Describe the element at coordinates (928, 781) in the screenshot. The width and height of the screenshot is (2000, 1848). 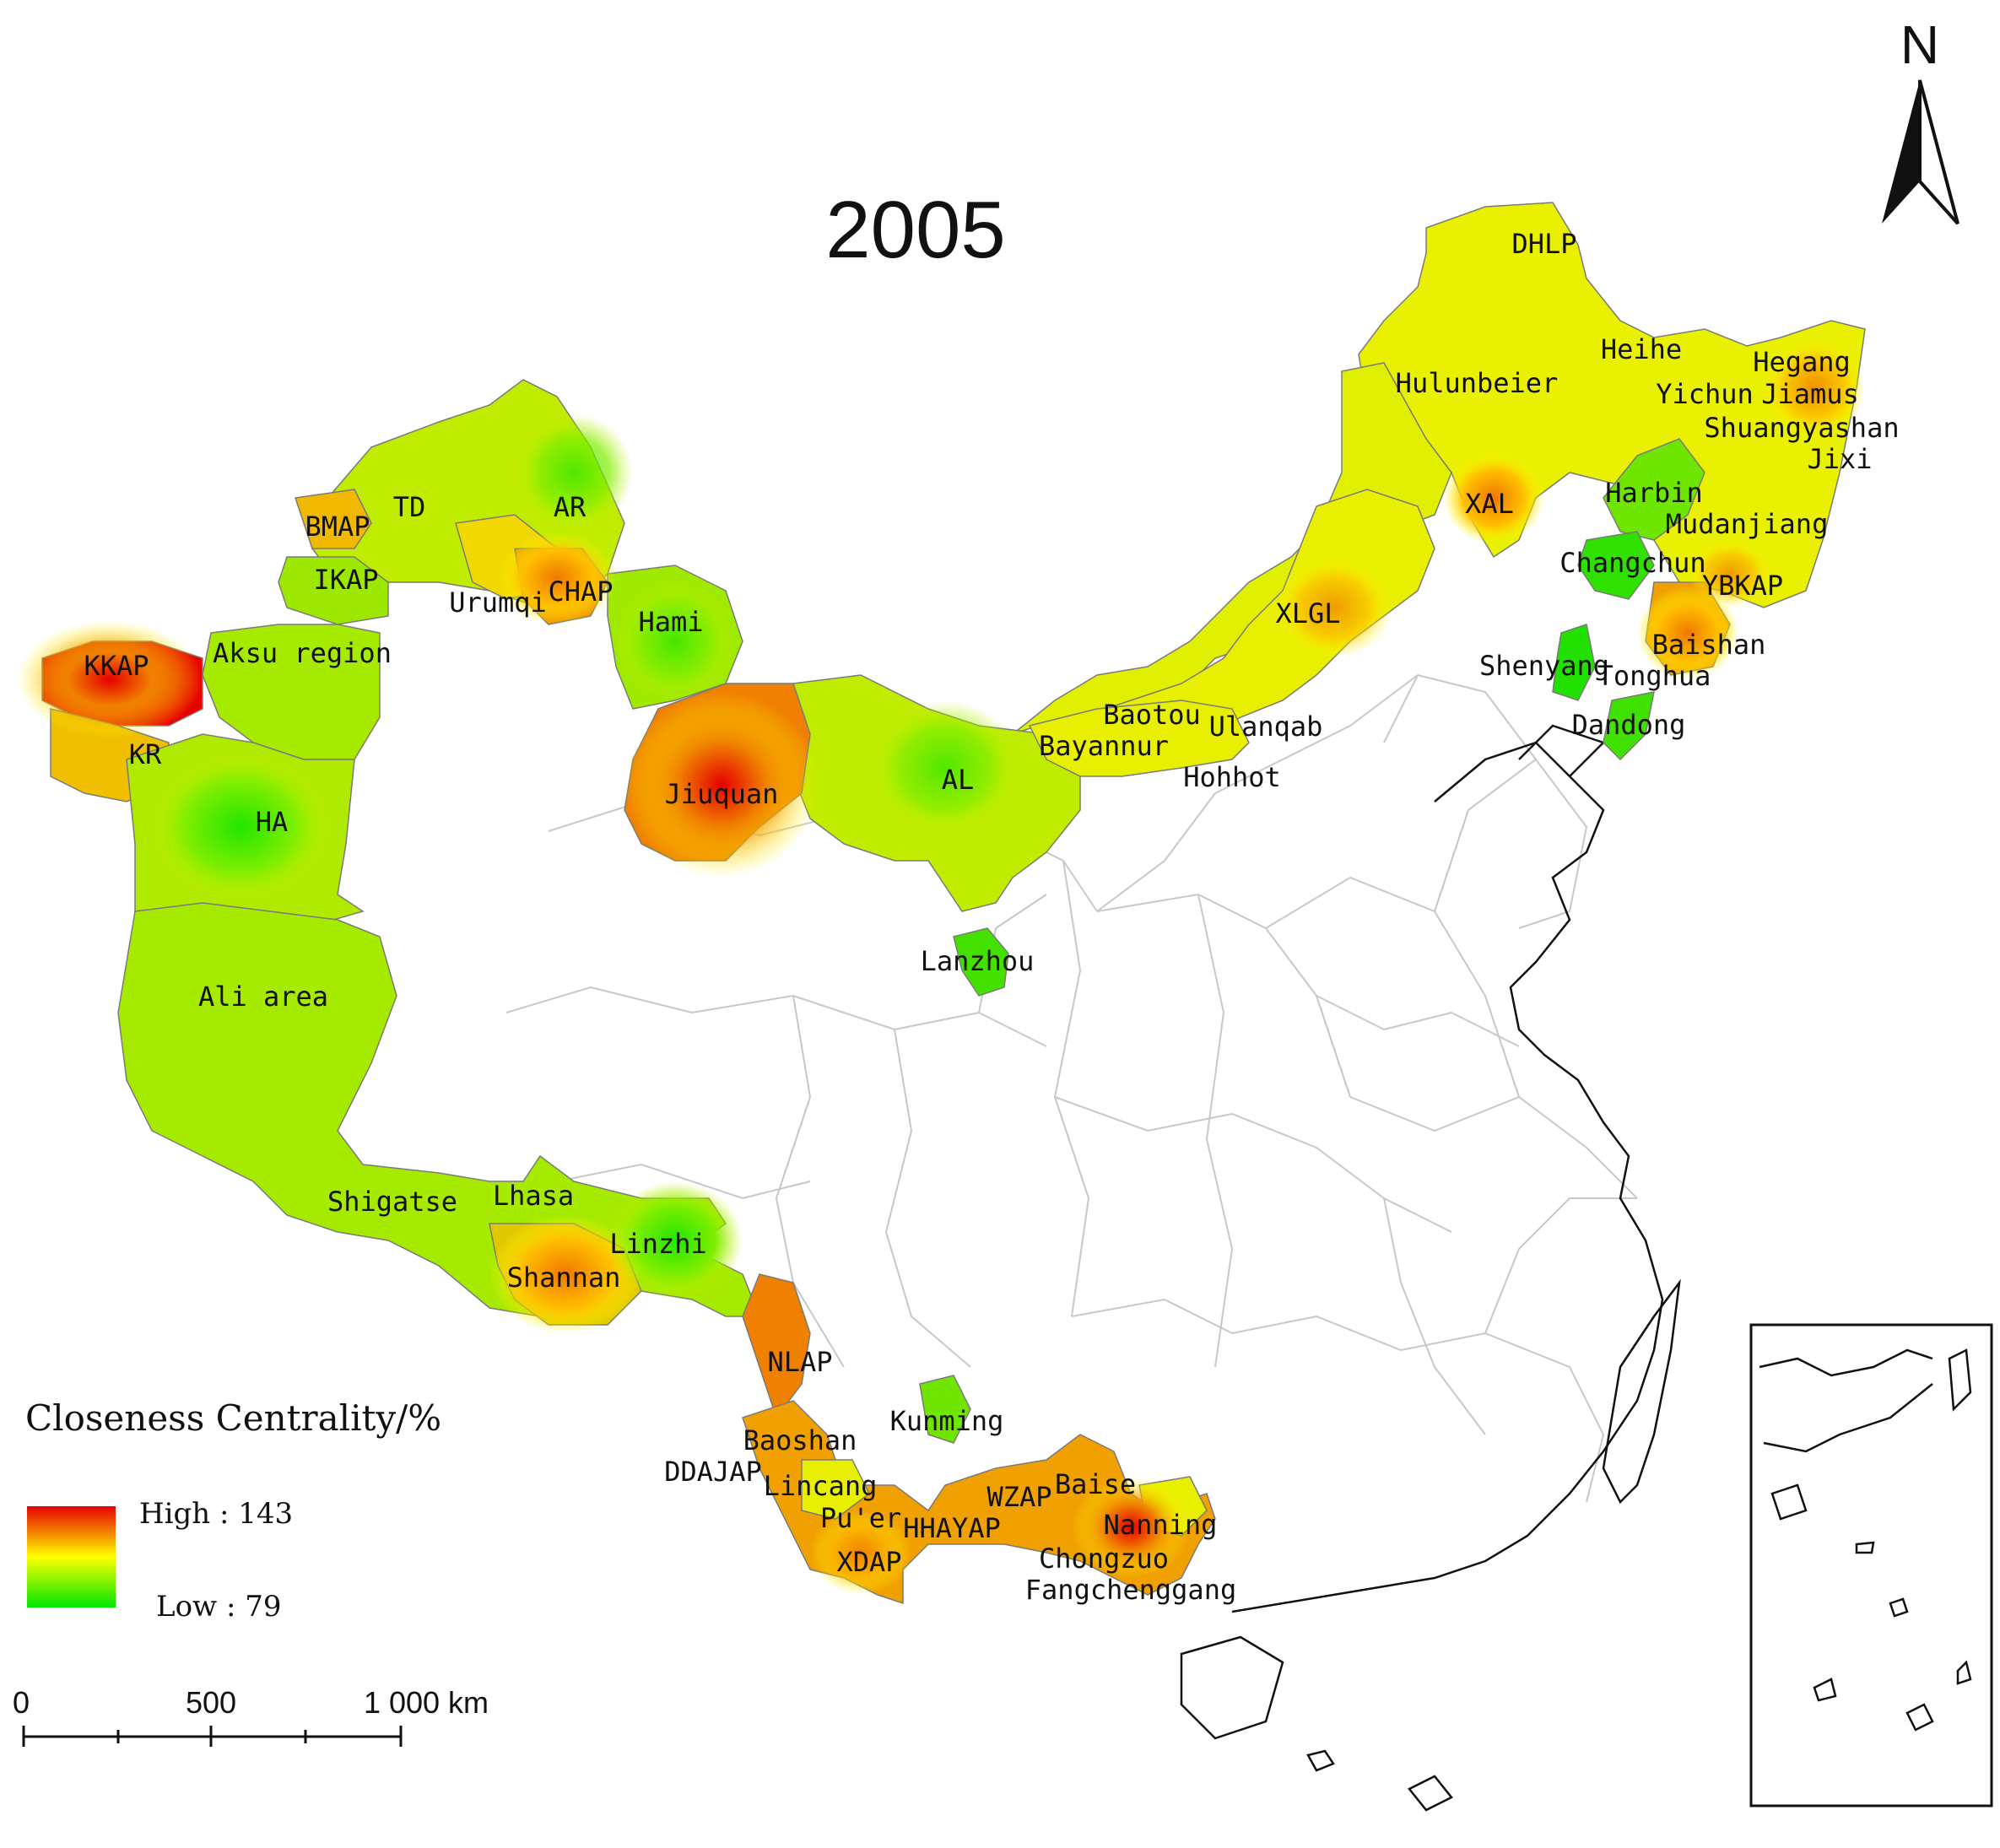
I see `region-north` at that location.